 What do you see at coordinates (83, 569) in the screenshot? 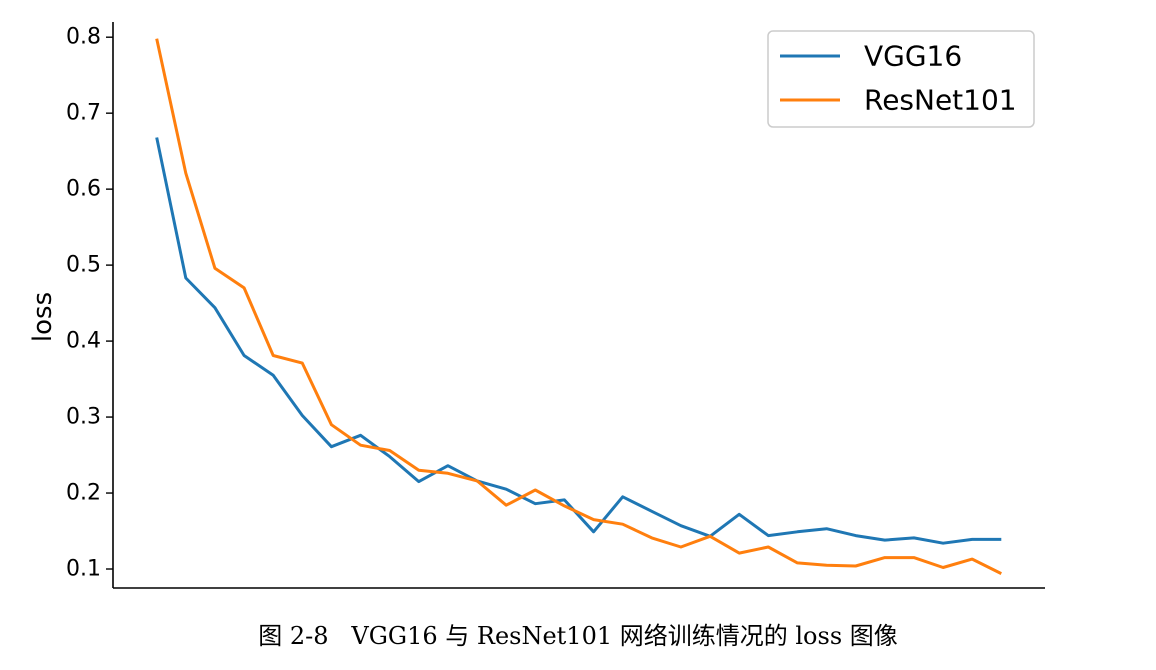
I see `y-tick-label: 0.1` at bounding box center [83, 569].